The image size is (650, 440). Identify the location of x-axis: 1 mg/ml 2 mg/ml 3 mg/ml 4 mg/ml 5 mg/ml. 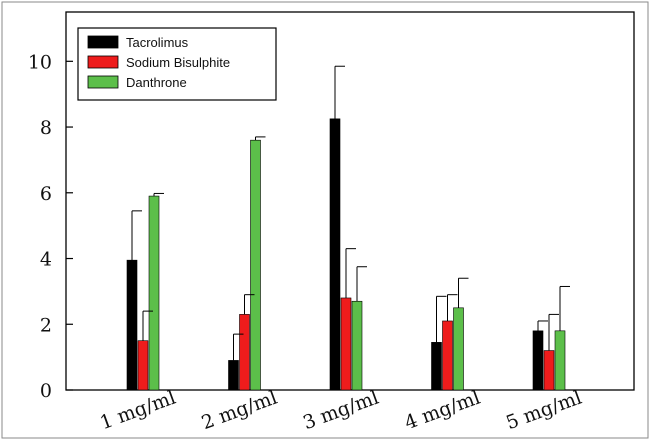
(341, 409).